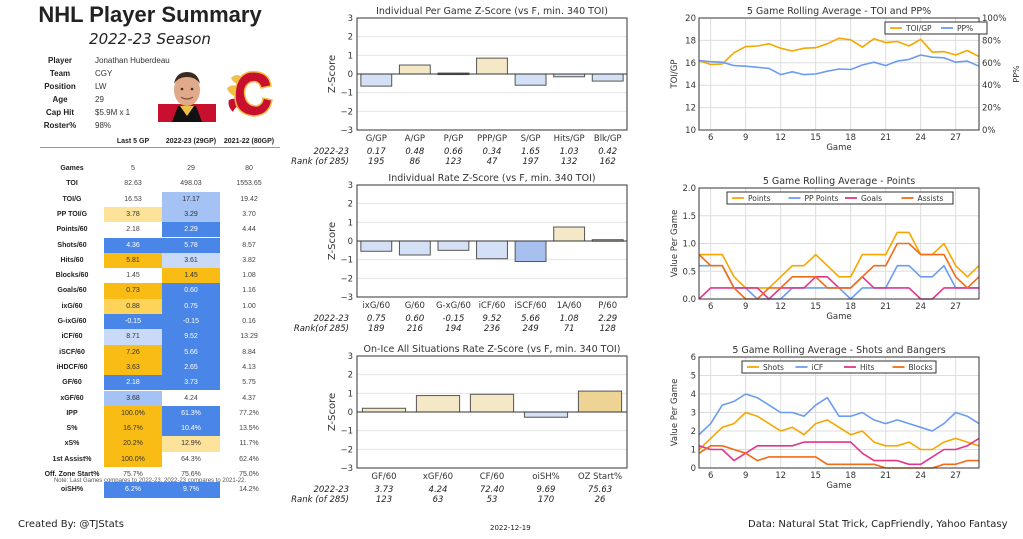  What do you see at coordinates (160, 398) in the screenshot?
I see `table-row: xGF/60 3.68 4.24 4.37` at bounding box center [160, 398].